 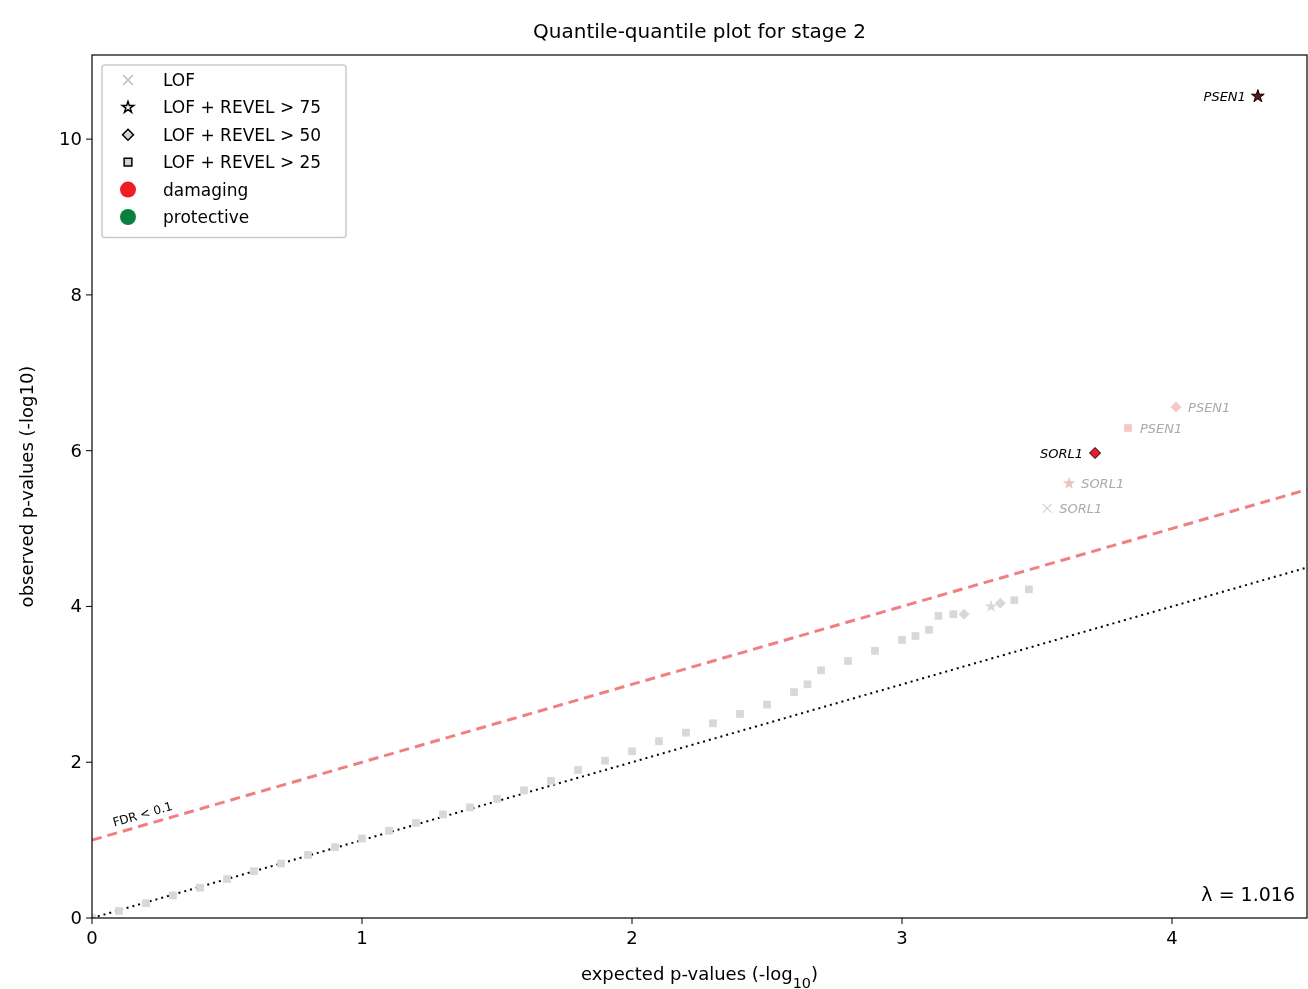 What do you see at coordinates (699, 976) in the screenshot?
I see `x-axis-title: expected p-values (-log$_{10}$)` at bounding box center [699, 976].